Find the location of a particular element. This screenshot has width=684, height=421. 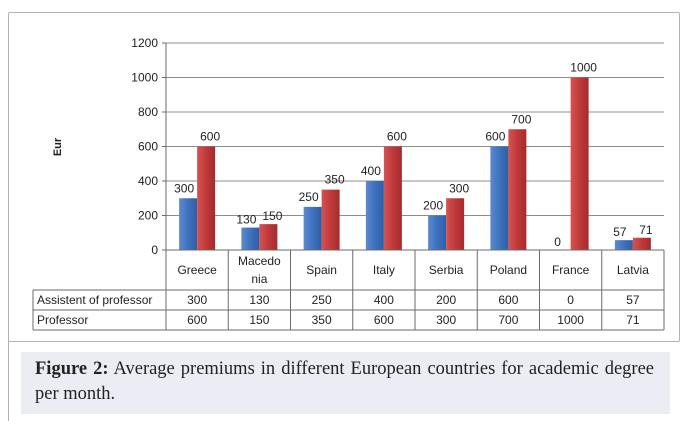

legend-series-name: Professor is located at coordinates (62, 320).